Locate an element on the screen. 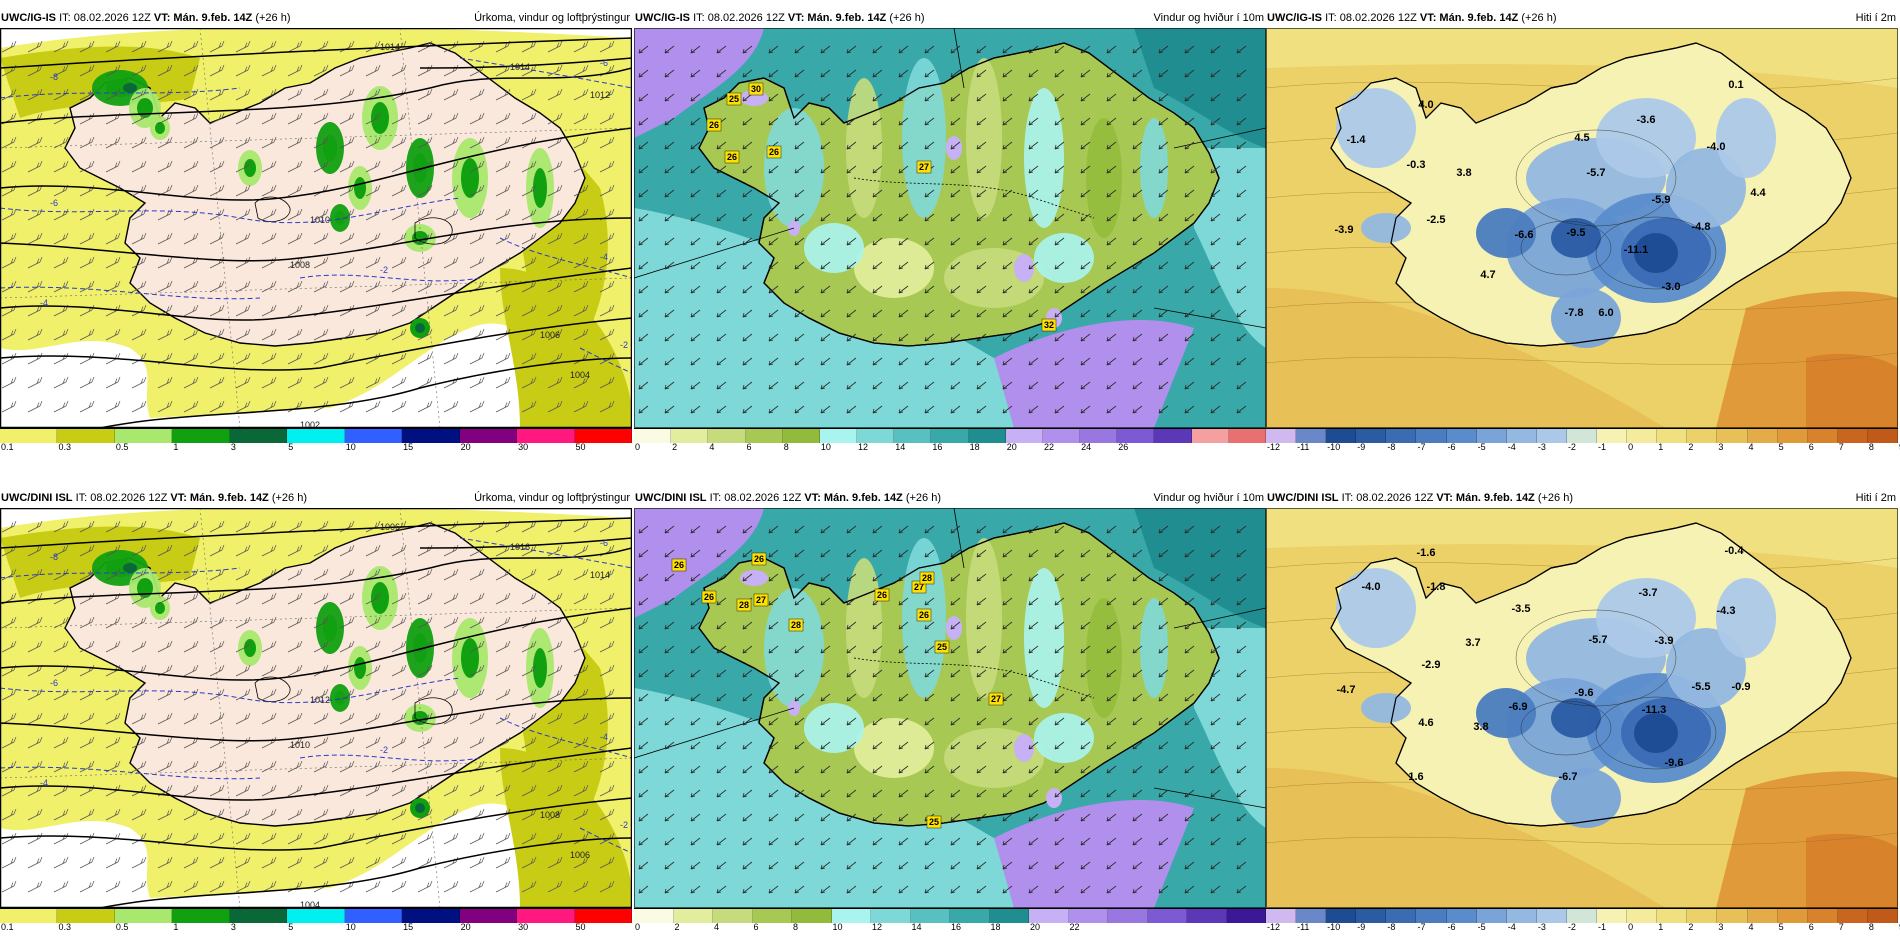 The height and width of the screenshot is (950, 1900). colorbar-tick-label: 1 is located at coordinates (176, 927).